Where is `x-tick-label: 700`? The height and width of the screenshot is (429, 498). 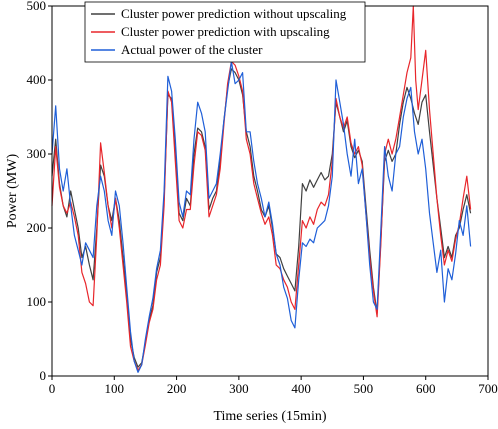 x-tick-label: 700 is located at coordinates (488, 388).